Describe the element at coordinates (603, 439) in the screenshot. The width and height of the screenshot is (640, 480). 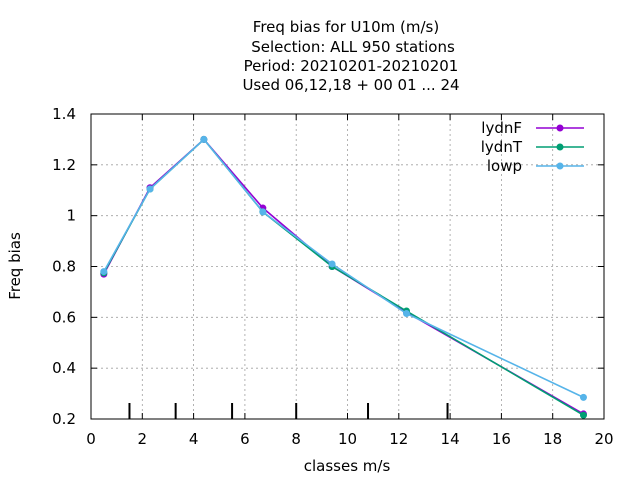
I see `x-tick-label: 20` at that location.